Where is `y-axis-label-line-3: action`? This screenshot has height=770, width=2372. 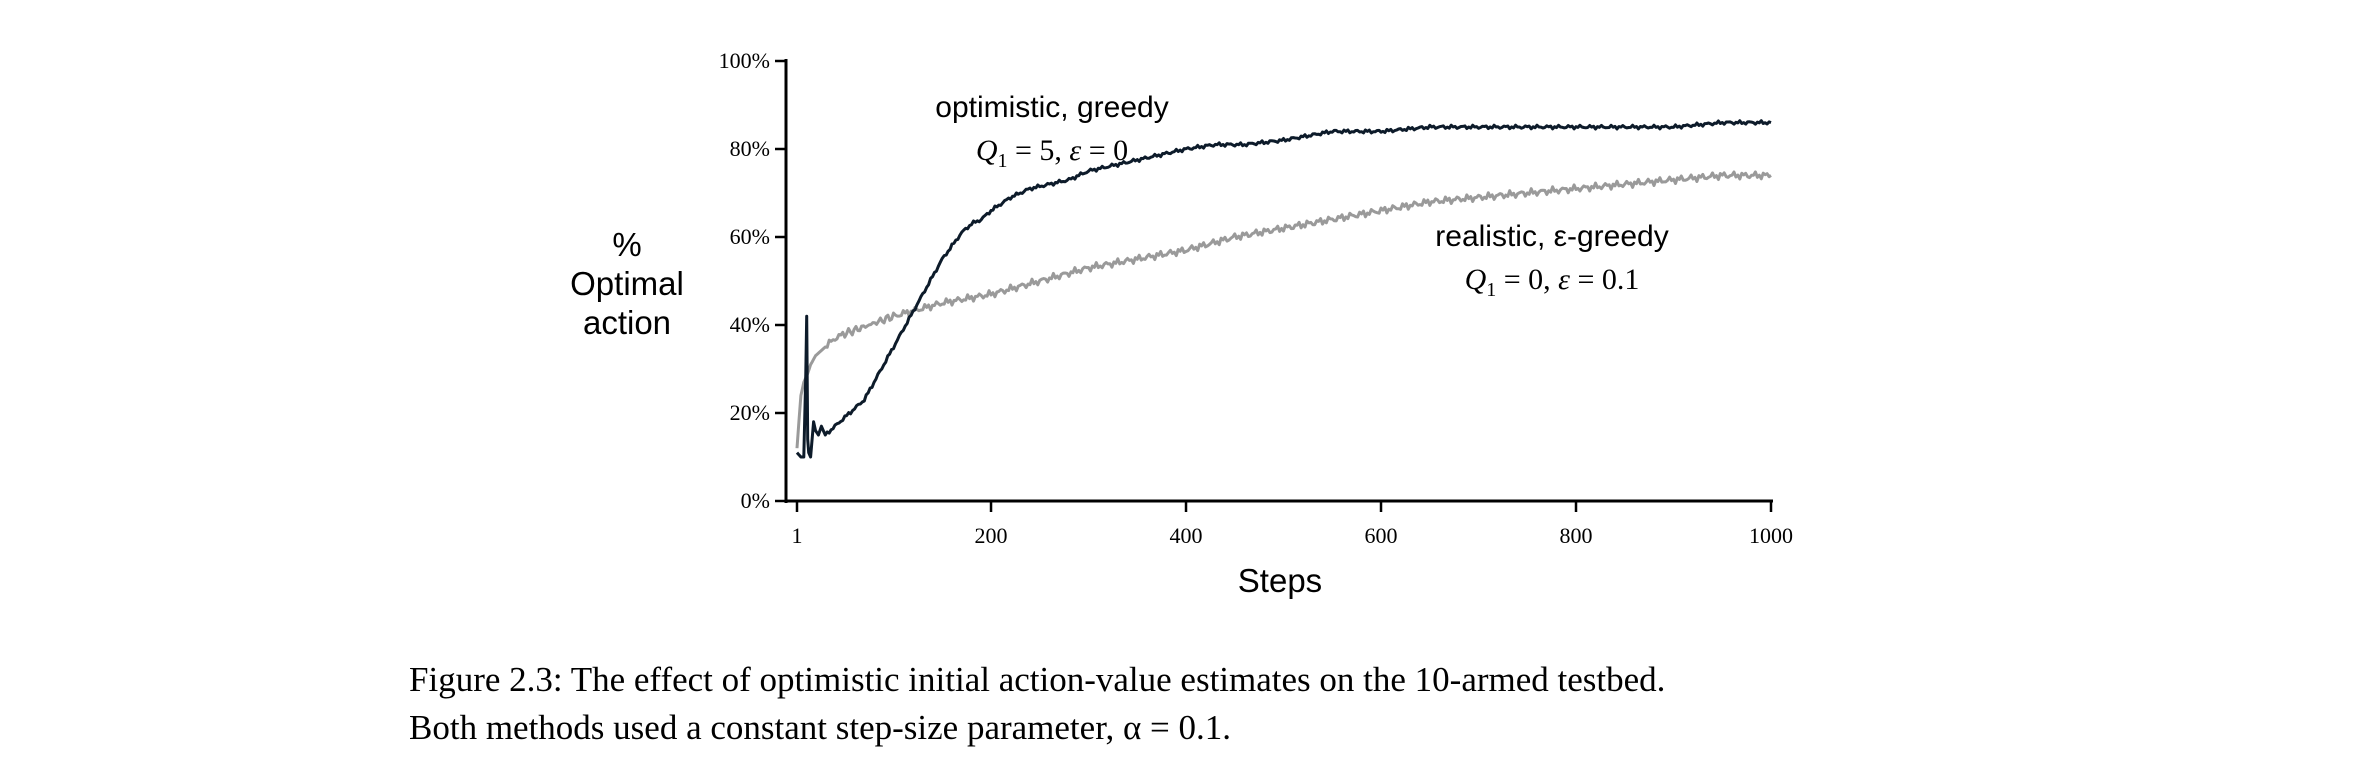
y-axis-label-line-3: action is located at coordinates (627, 322).